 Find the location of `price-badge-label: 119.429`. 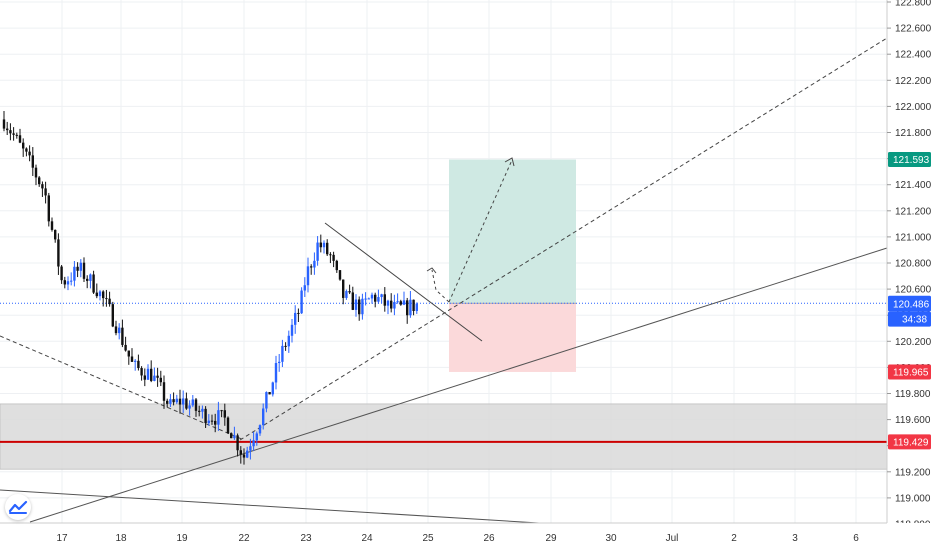

price-badge-label: 119.429 is located at coordinates (911, 442).